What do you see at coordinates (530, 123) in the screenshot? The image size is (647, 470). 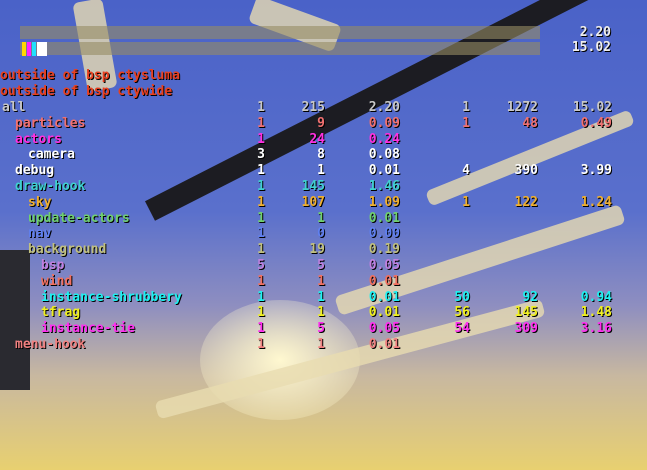 I see `row-value: 48` at bounding box center [530, 123].